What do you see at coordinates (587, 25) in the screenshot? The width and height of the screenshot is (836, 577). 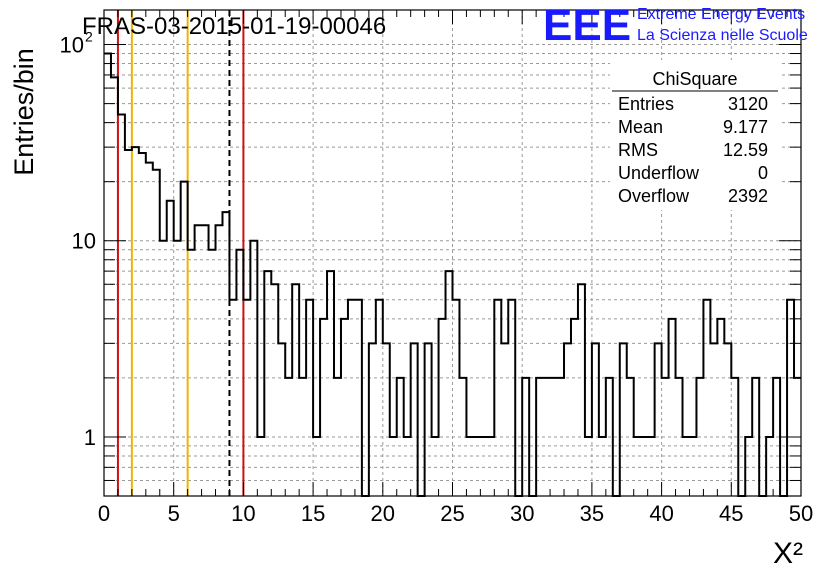 I see `eee-logo: EEE` at bounding box center [587, 25].